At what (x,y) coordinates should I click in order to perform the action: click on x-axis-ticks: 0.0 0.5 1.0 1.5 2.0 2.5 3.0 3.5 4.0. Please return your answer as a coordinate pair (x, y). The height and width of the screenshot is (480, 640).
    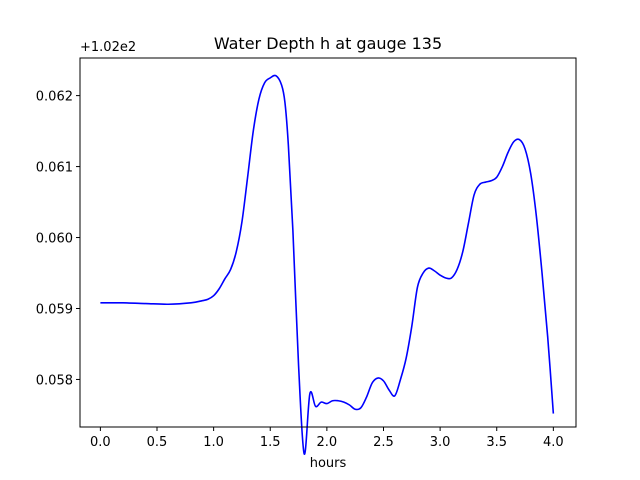
    Looking at the image, I should click on (327, 438).